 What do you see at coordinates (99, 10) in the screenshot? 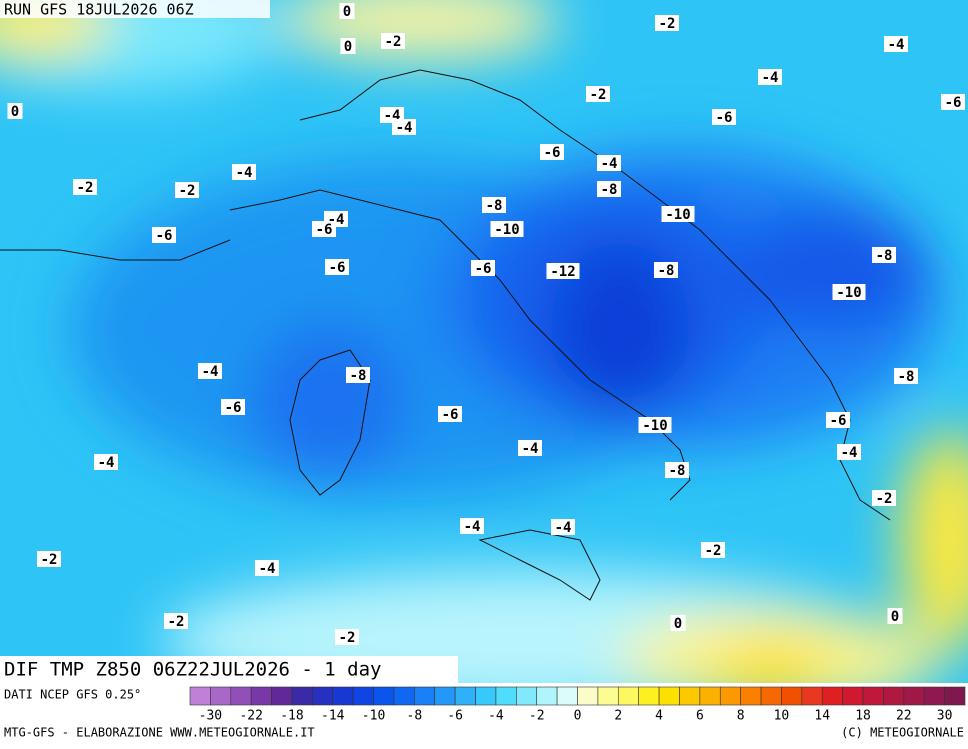
I see `run-info: RUN GFS 18JUL2026 06Z` at bounding box center [99, 10].